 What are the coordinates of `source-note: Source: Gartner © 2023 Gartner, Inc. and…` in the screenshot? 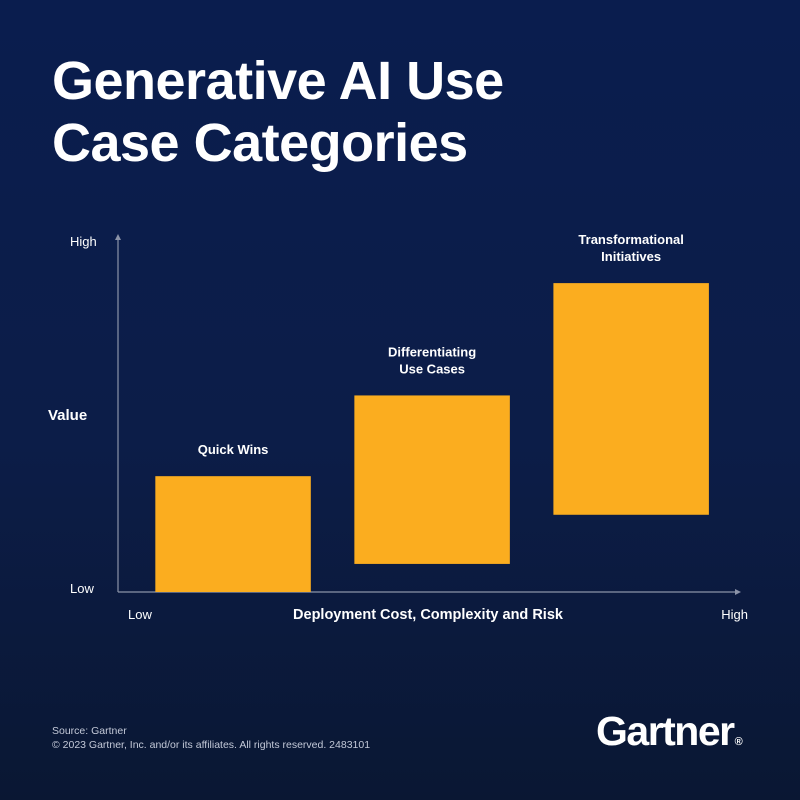 It's located at (211, 738).